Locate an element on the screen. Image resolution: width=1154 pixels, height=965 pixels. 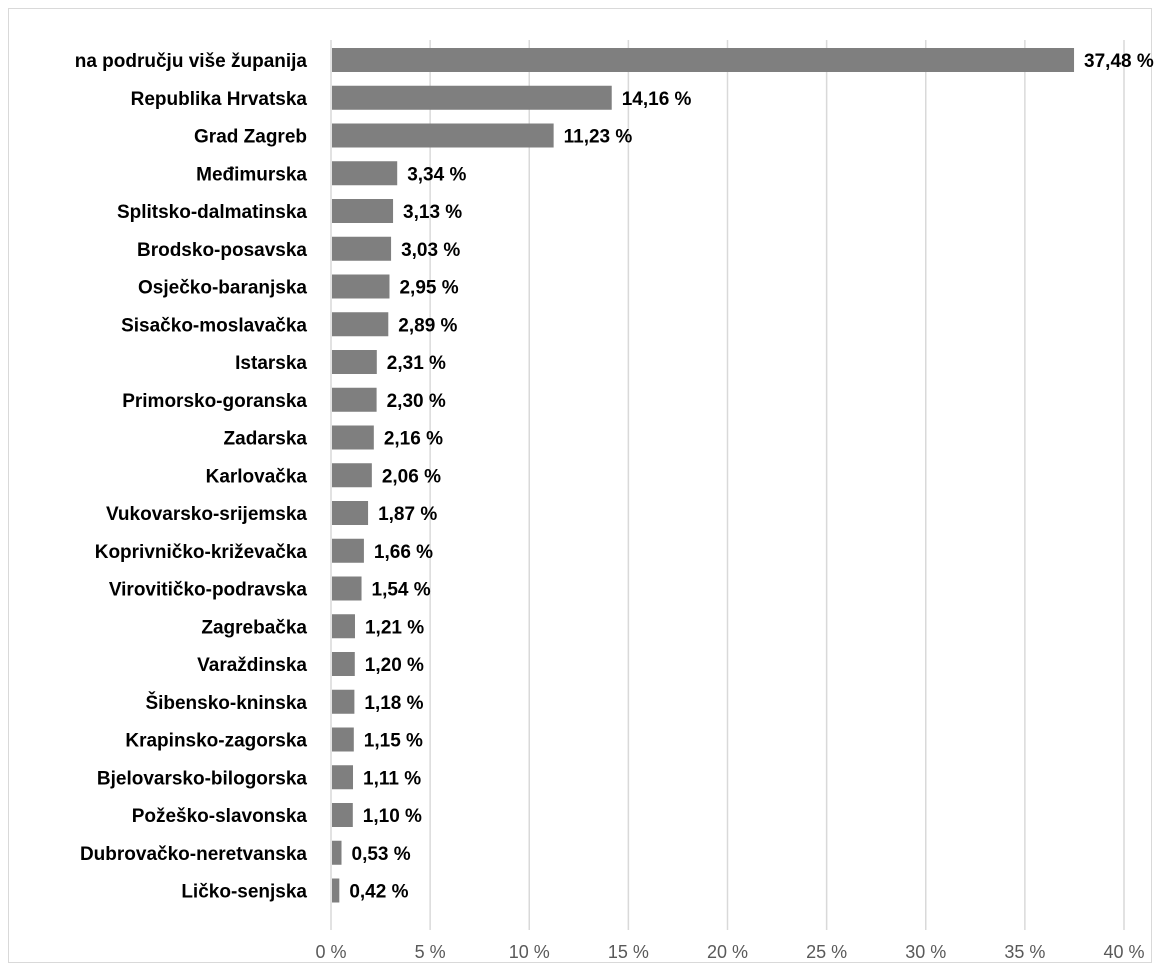
category-label: Koprivničko-križevačka is located at coordinates (201, 552).